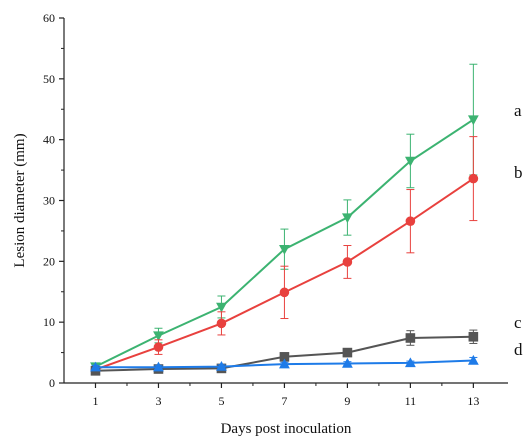 This screenshot has height=441, width=524. I want to click on y-tick-label: 20, so click(49, 261).